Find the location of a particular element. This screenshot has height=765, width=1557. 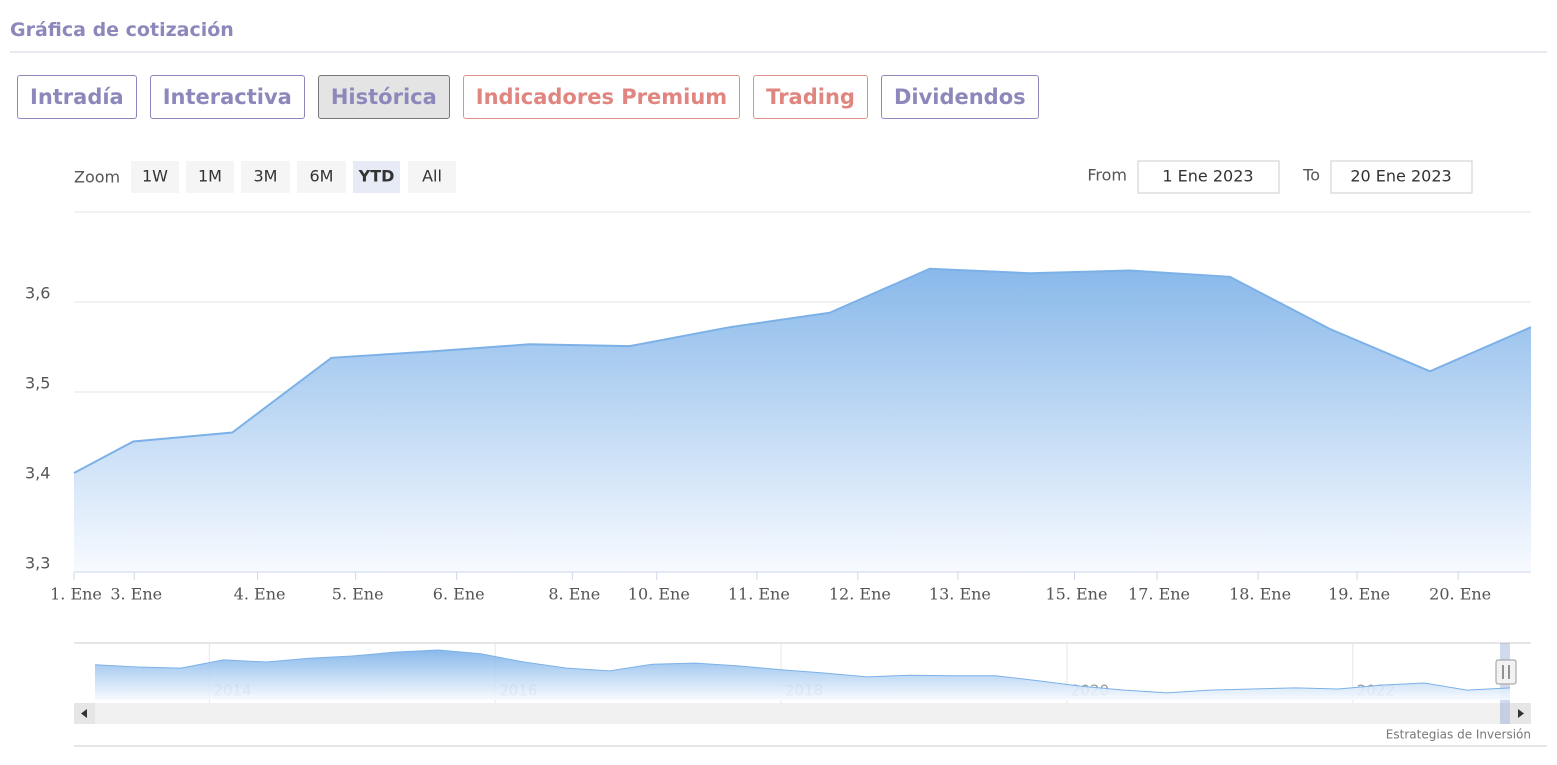

zoom-button-label: 1W is located at coordinates (155, 176).